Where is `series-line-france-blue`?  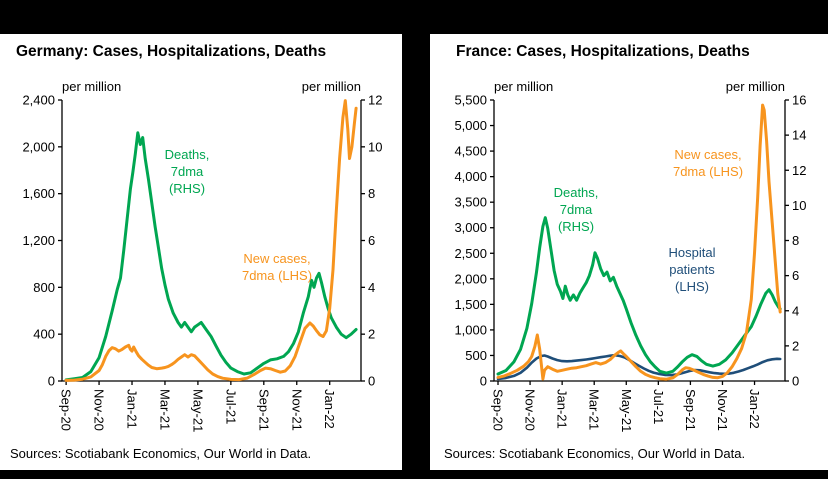 series-line-france-blue is located at coordinates (639, 367).